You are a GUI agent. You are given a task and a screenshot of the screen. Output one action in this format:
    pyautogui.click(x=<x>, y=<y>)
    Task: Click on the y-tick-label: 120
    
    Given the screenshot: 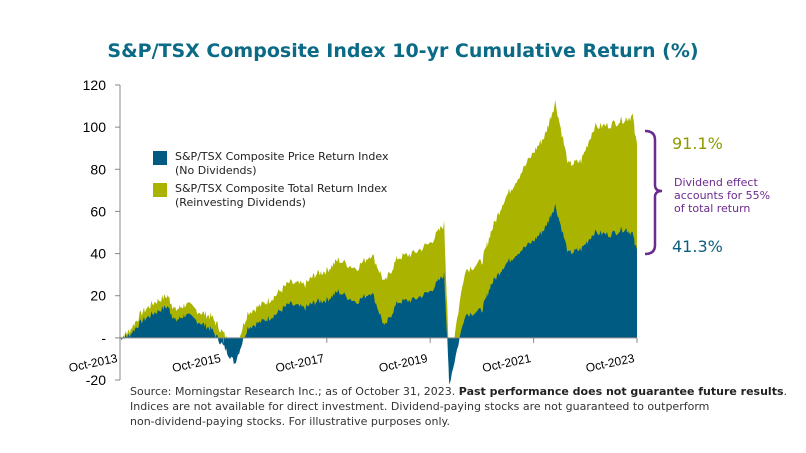 What is the action you would take?
    pyautogui.click(x=95, y=85)
    